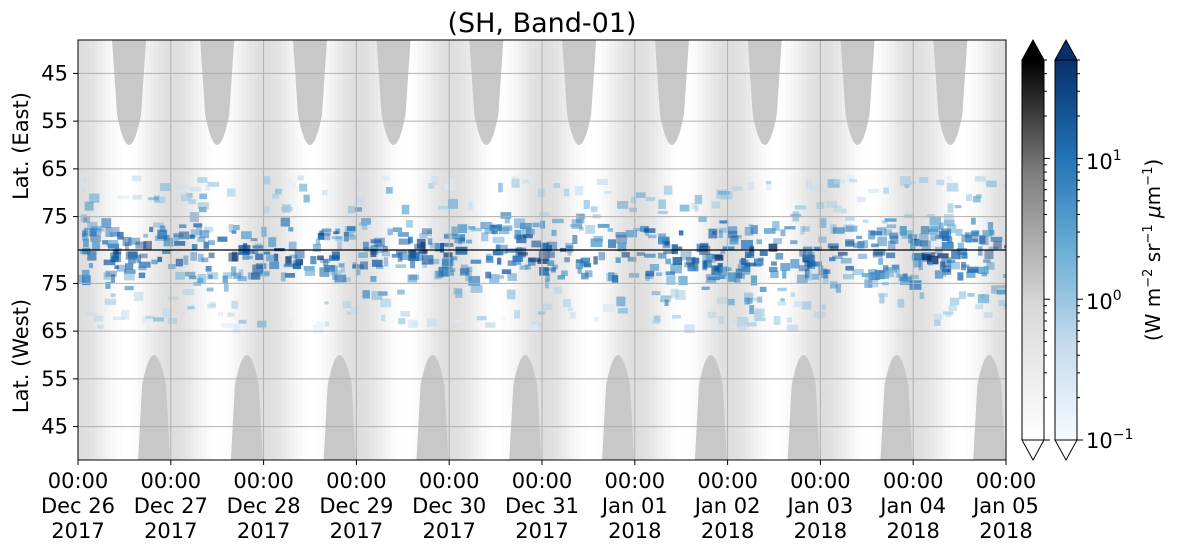  I want to click on colorbar-gray-min-arrow, so click(1033, 450).